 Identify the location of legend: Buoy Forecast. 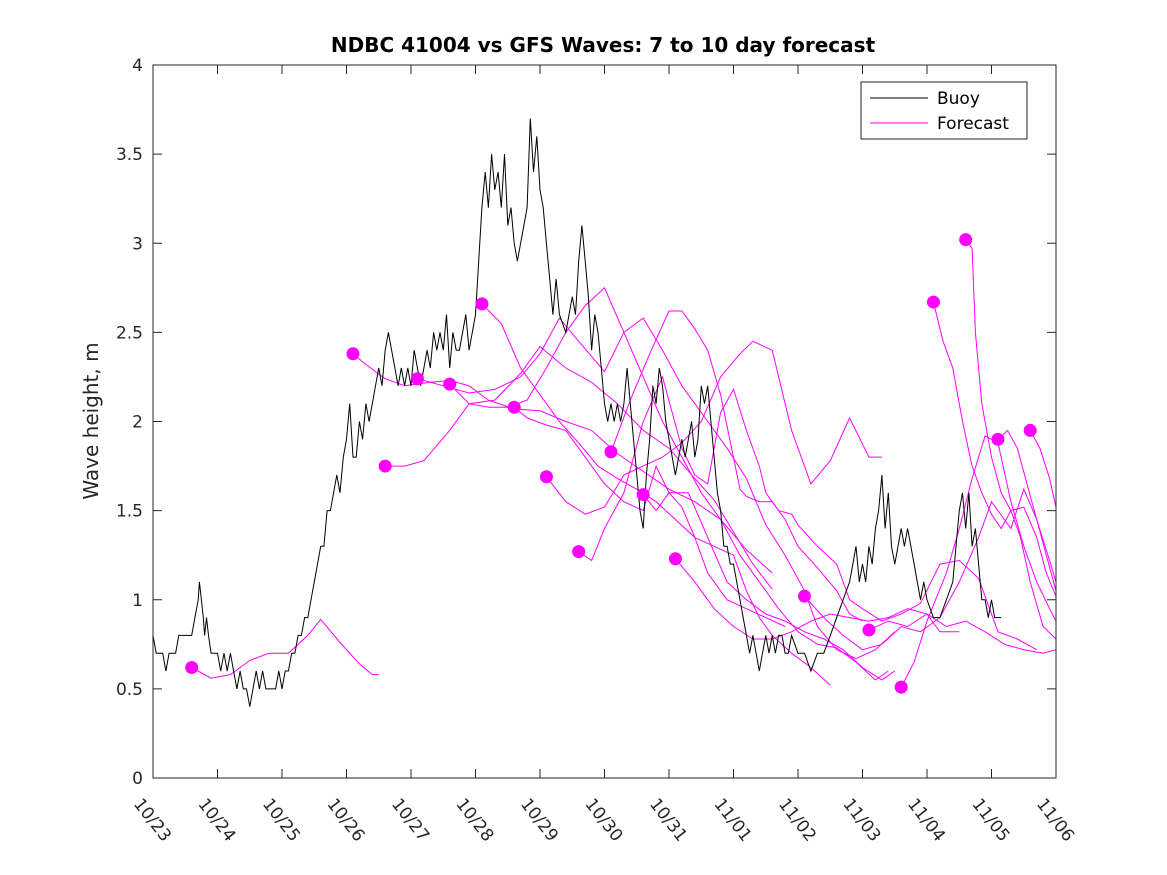
(944, 110).